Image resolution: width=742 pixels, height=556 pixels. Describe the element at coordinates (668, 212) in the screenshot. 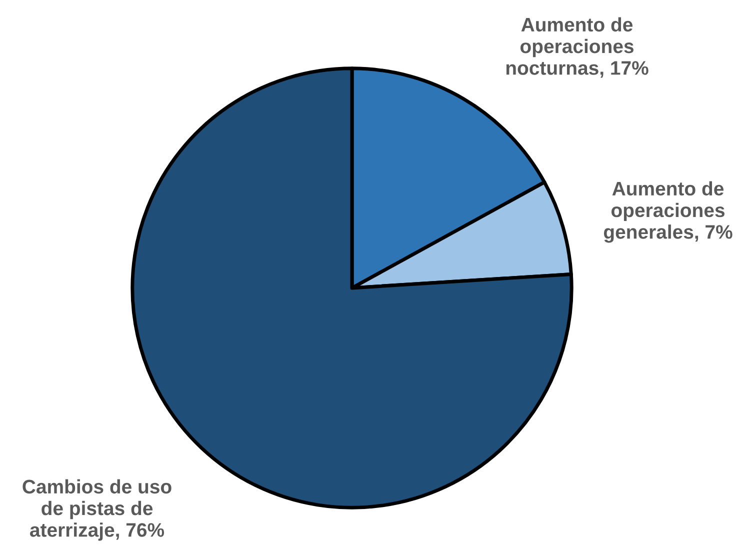

I see `slice-label: Aumento de operaciones generales, 7%` at that location.